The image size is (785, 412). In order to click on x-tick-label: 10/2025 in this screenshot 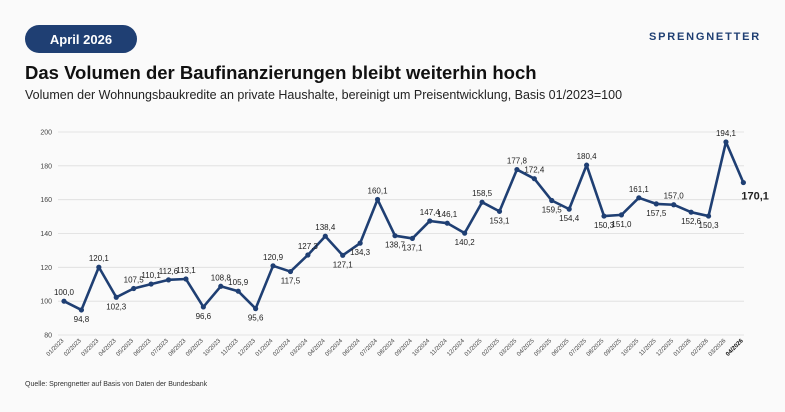, I will do `click(631, 348)`.